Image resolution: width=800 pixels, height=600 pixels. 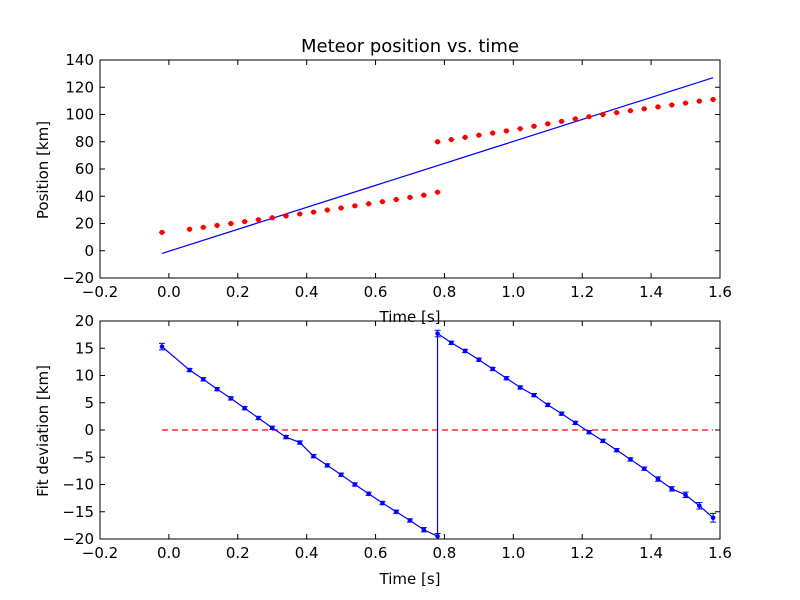 What do you see at coordinates (84, 348) in the screenshot?
I see `y-tick-label: 15` at bounding box center [84, 348].